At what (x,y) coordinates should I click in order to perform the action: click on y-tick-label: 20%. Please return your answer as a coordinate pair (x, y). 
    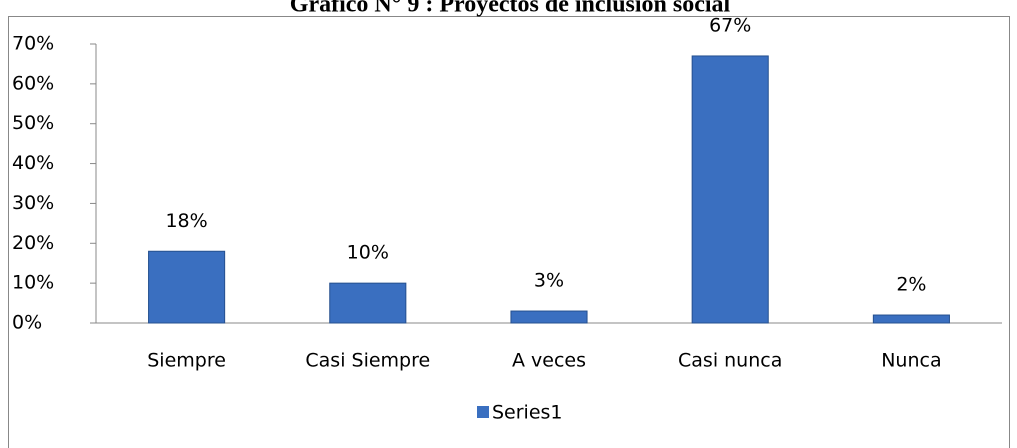
    Looking at the image, I should click on (33, 243).